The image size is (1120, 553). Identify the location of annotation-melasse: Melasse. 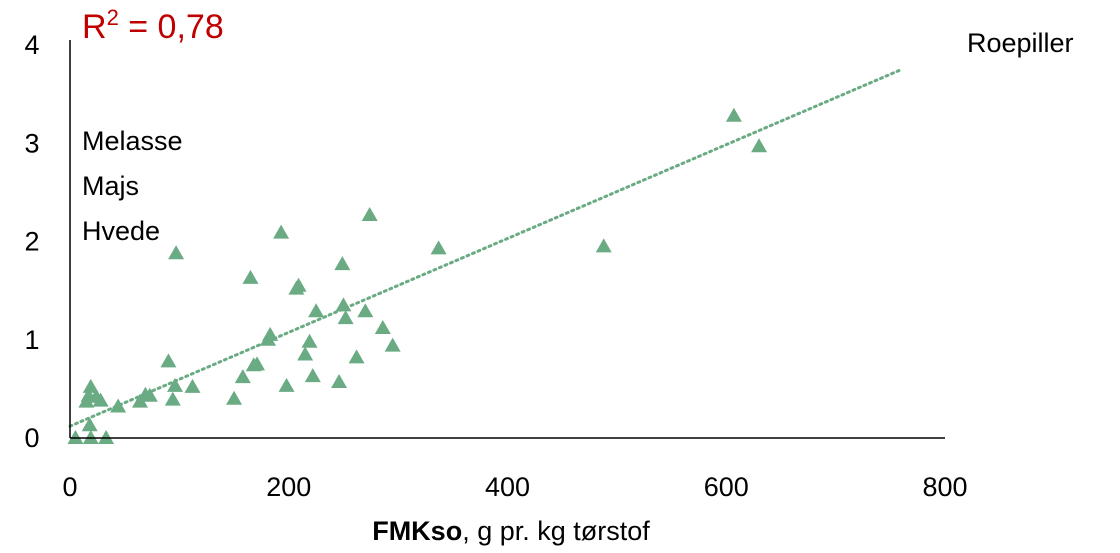
(132, 141).